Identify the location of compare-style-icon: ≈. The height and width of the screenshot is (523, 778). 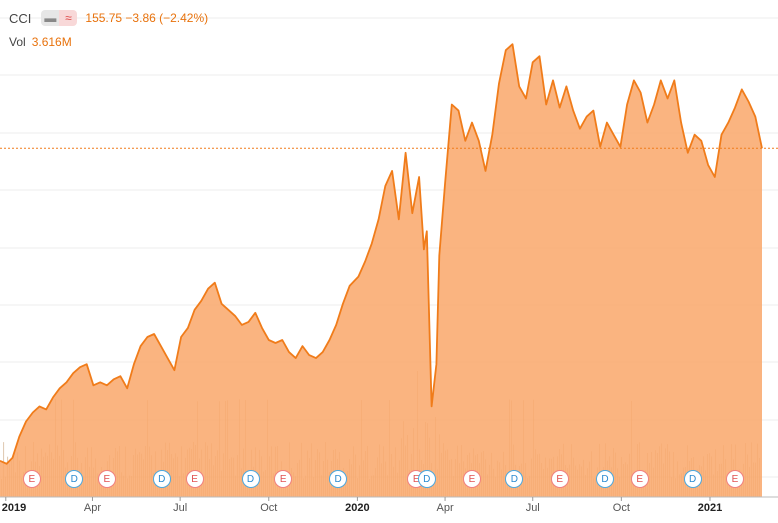
(68, 18).